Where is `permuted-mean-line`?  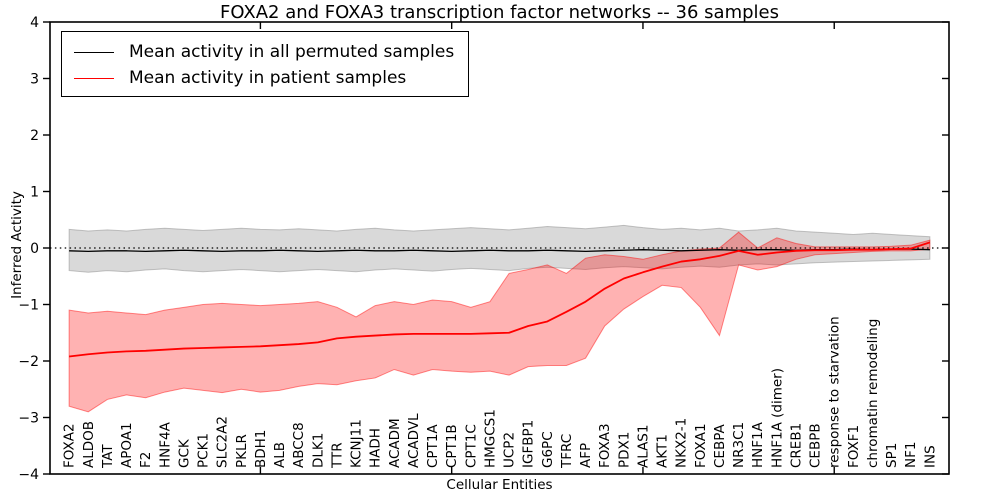
permuted-mean-line is located at coordinates (499, 250).